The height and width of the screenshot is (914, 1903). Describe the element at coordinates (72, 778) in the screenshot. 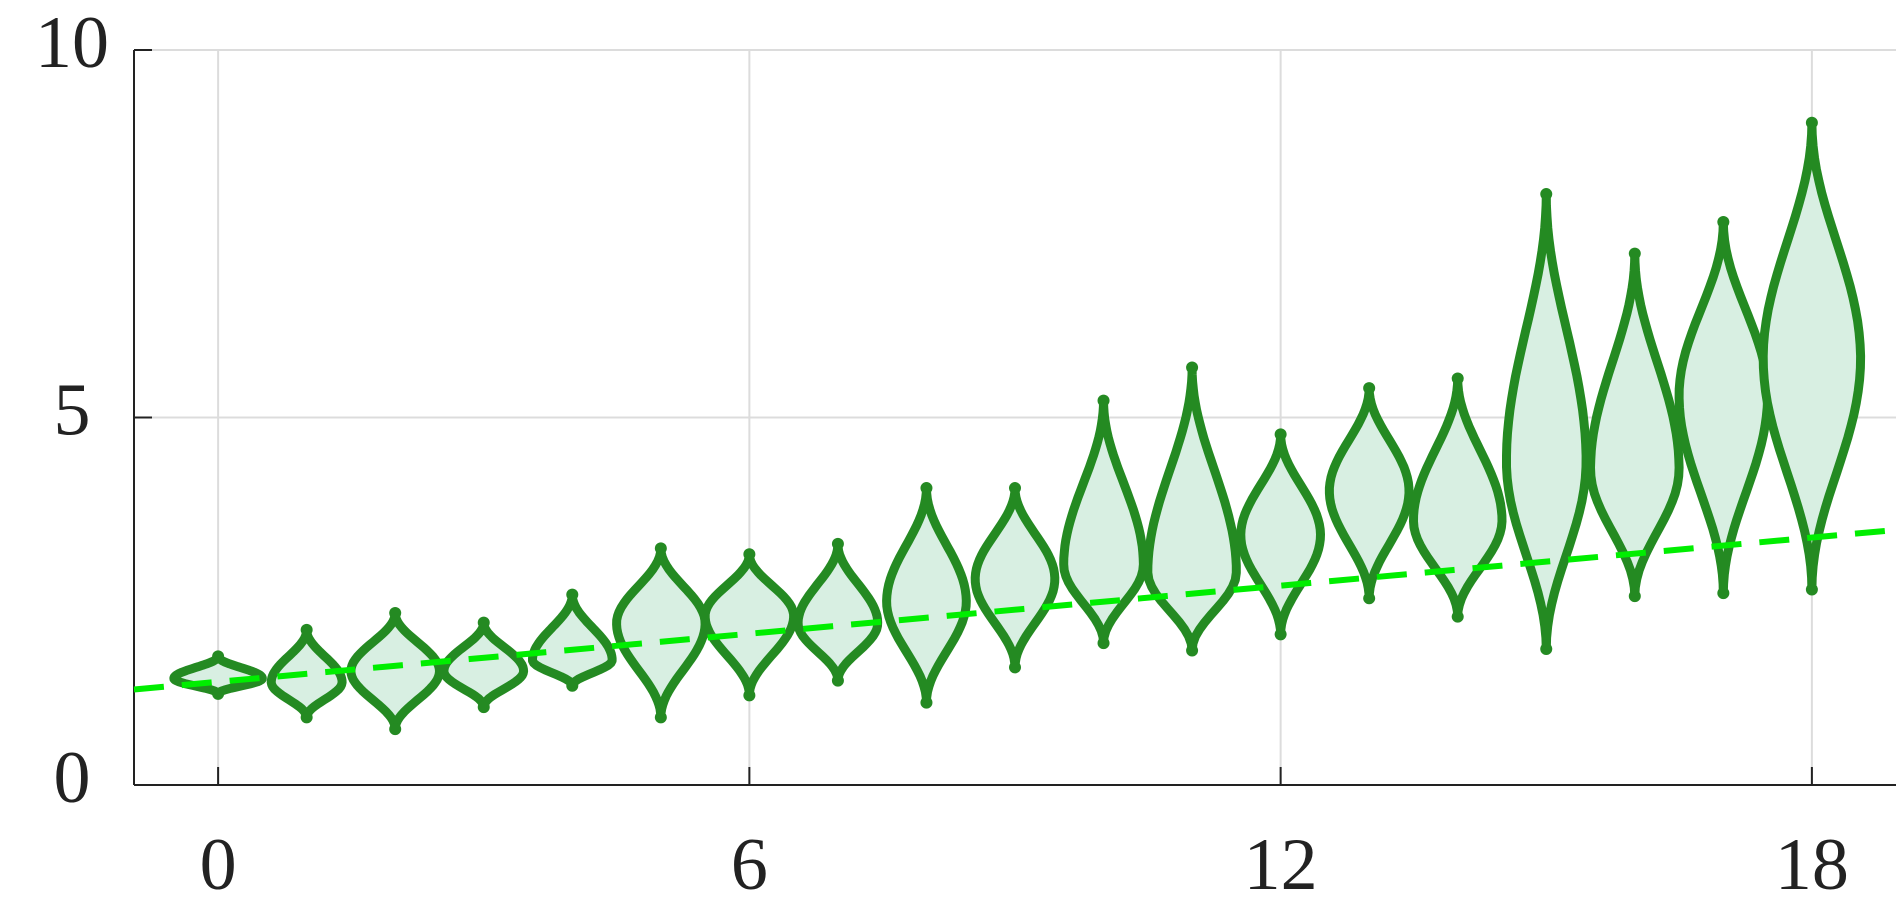

I see `y-tick-label: 0` at that location.